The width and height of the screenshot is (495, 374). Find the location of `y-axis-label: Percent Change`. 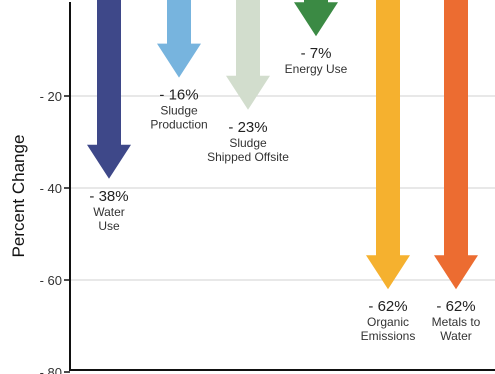

y-axis-label: Percent Change is located at coordinates (18, 196).